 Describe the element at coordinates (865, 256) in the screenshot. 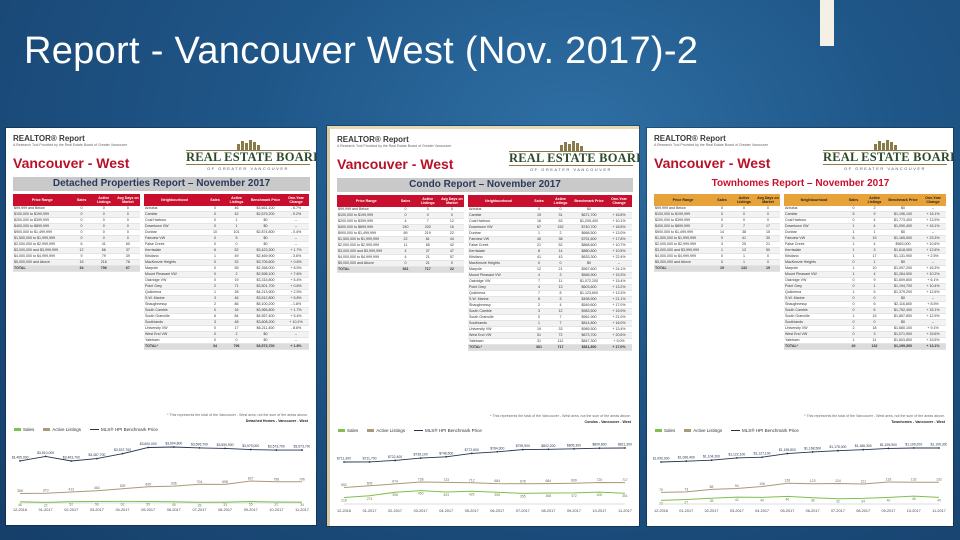

I see `table-row: Kitsilano 1 17 $1,131,900 + 2.5%` at that location.